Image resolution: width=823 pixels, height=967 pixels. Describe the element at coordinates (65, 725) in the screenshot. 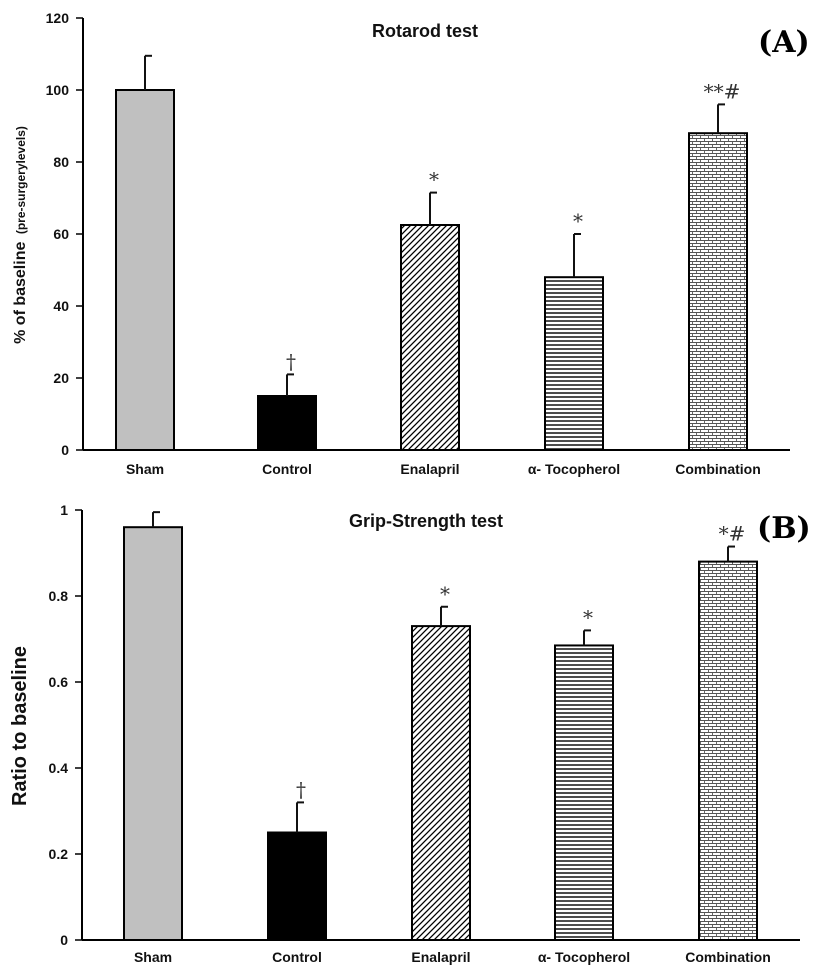

I see `panel-b-y-ticks: 0 0.2 0.4 0.6 0.8 1` at that location.